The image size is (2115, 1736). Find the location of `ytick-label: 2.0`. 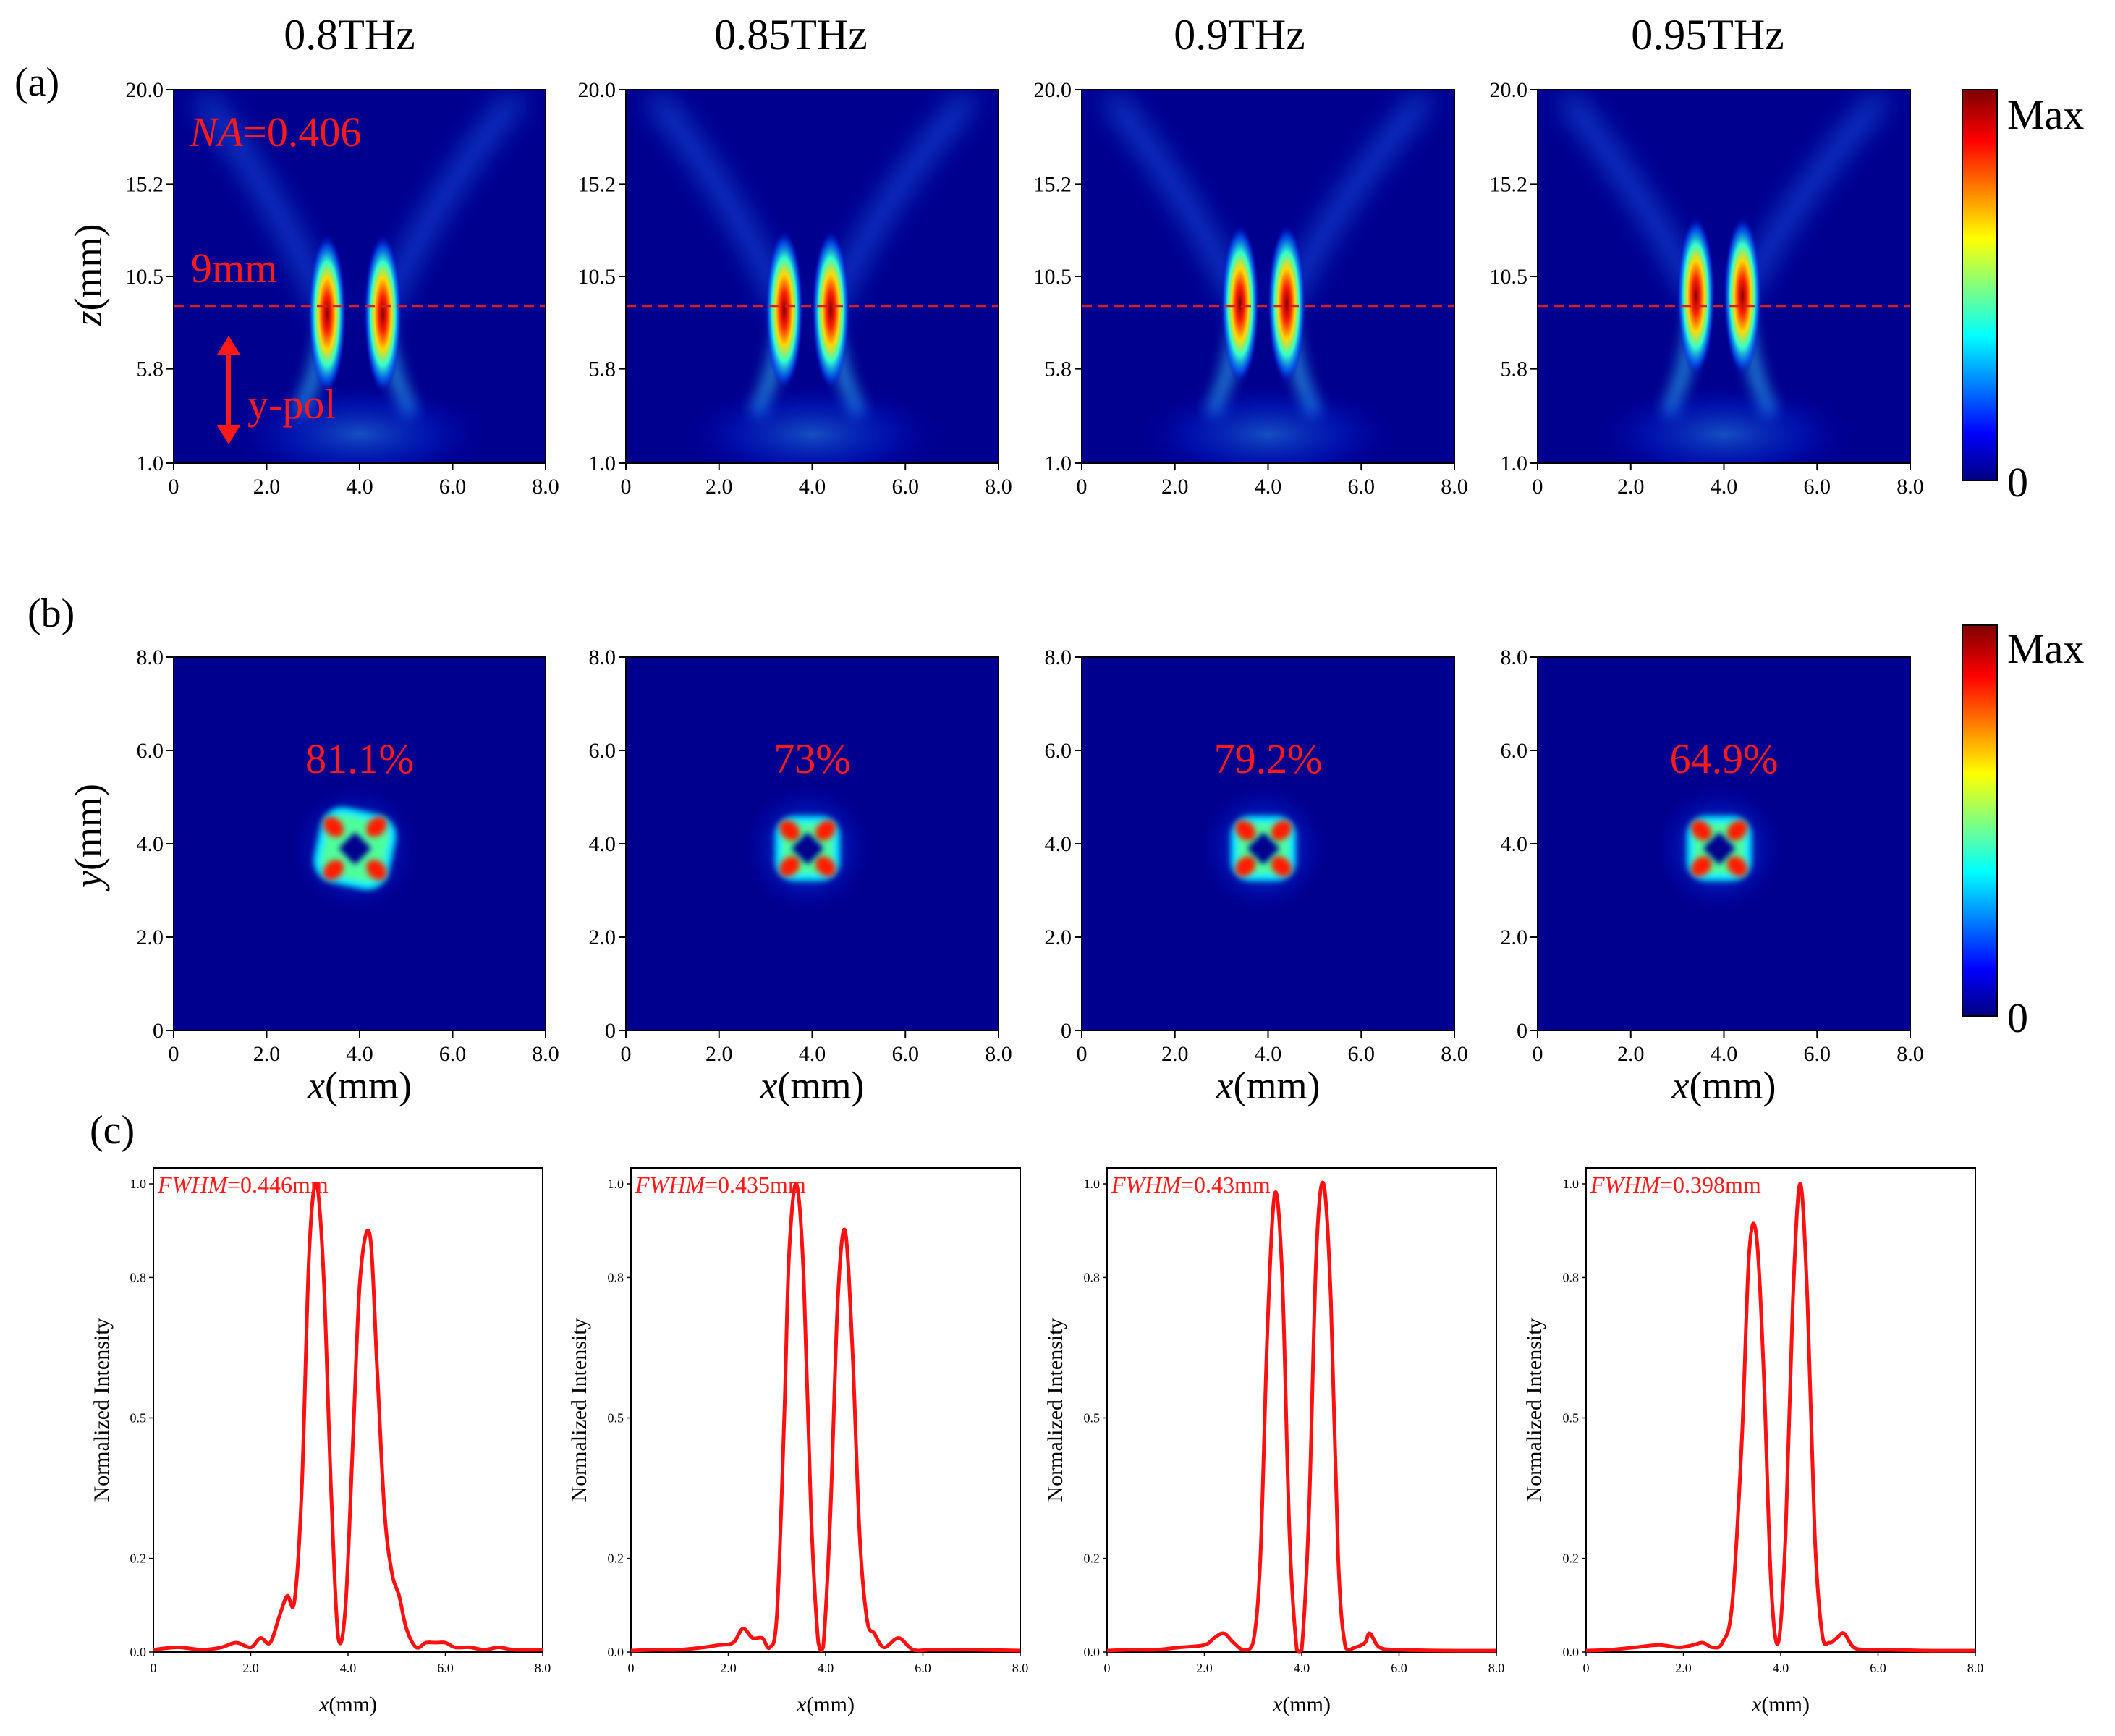

ytick-label: 2.0 is located at coordinates (1515, 937).